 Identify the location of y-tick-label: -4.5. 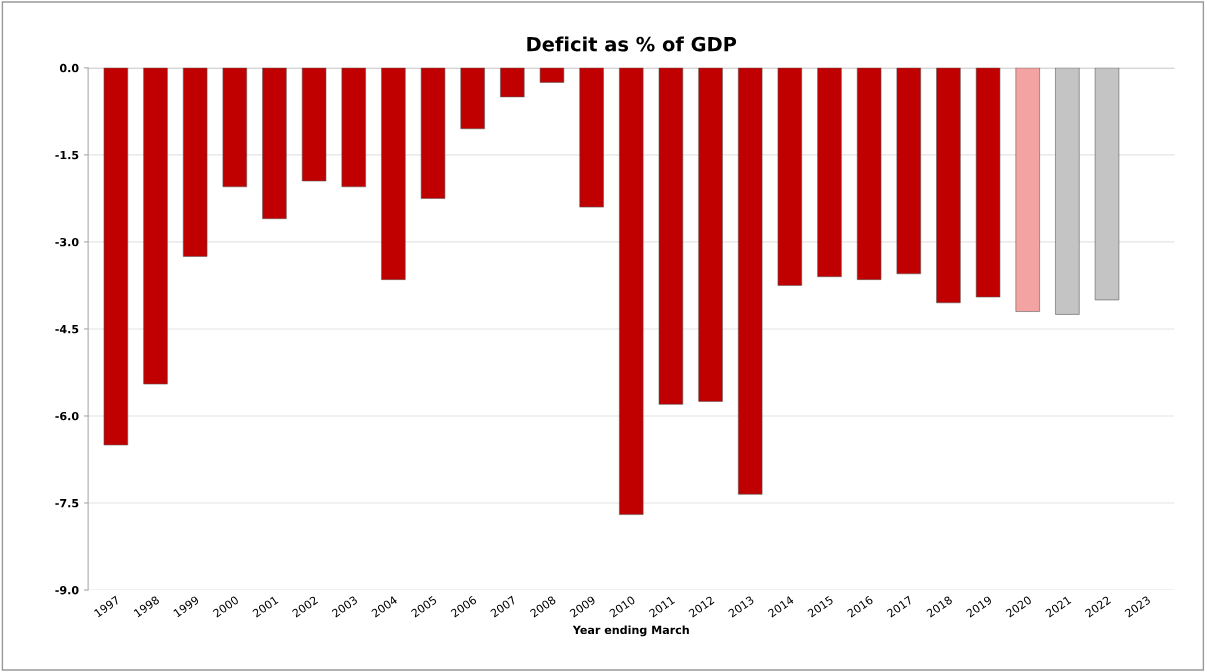
(67, 329).